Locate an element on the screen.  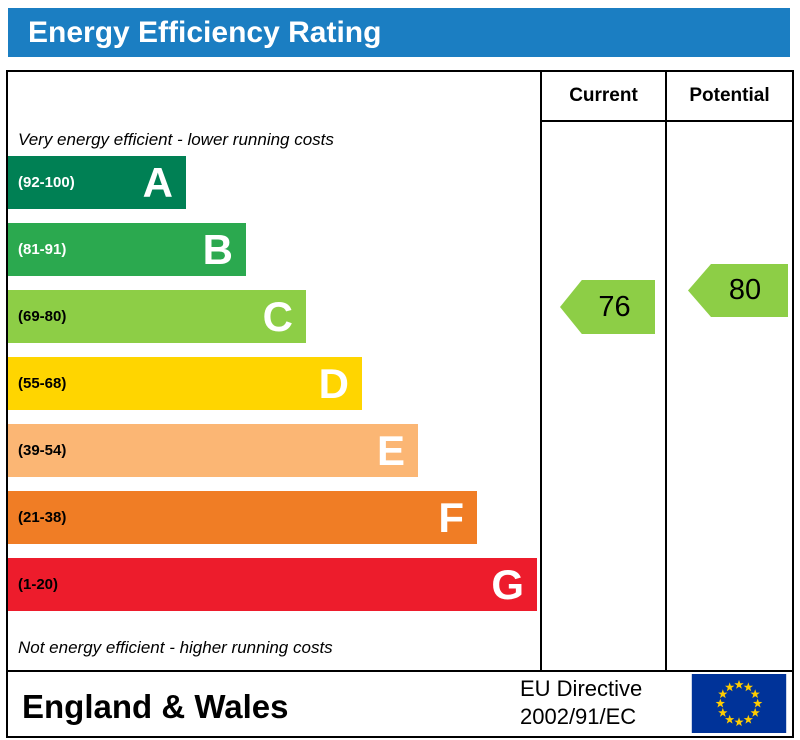
band-f: (21-38) F is located at coordinates (242, 517).